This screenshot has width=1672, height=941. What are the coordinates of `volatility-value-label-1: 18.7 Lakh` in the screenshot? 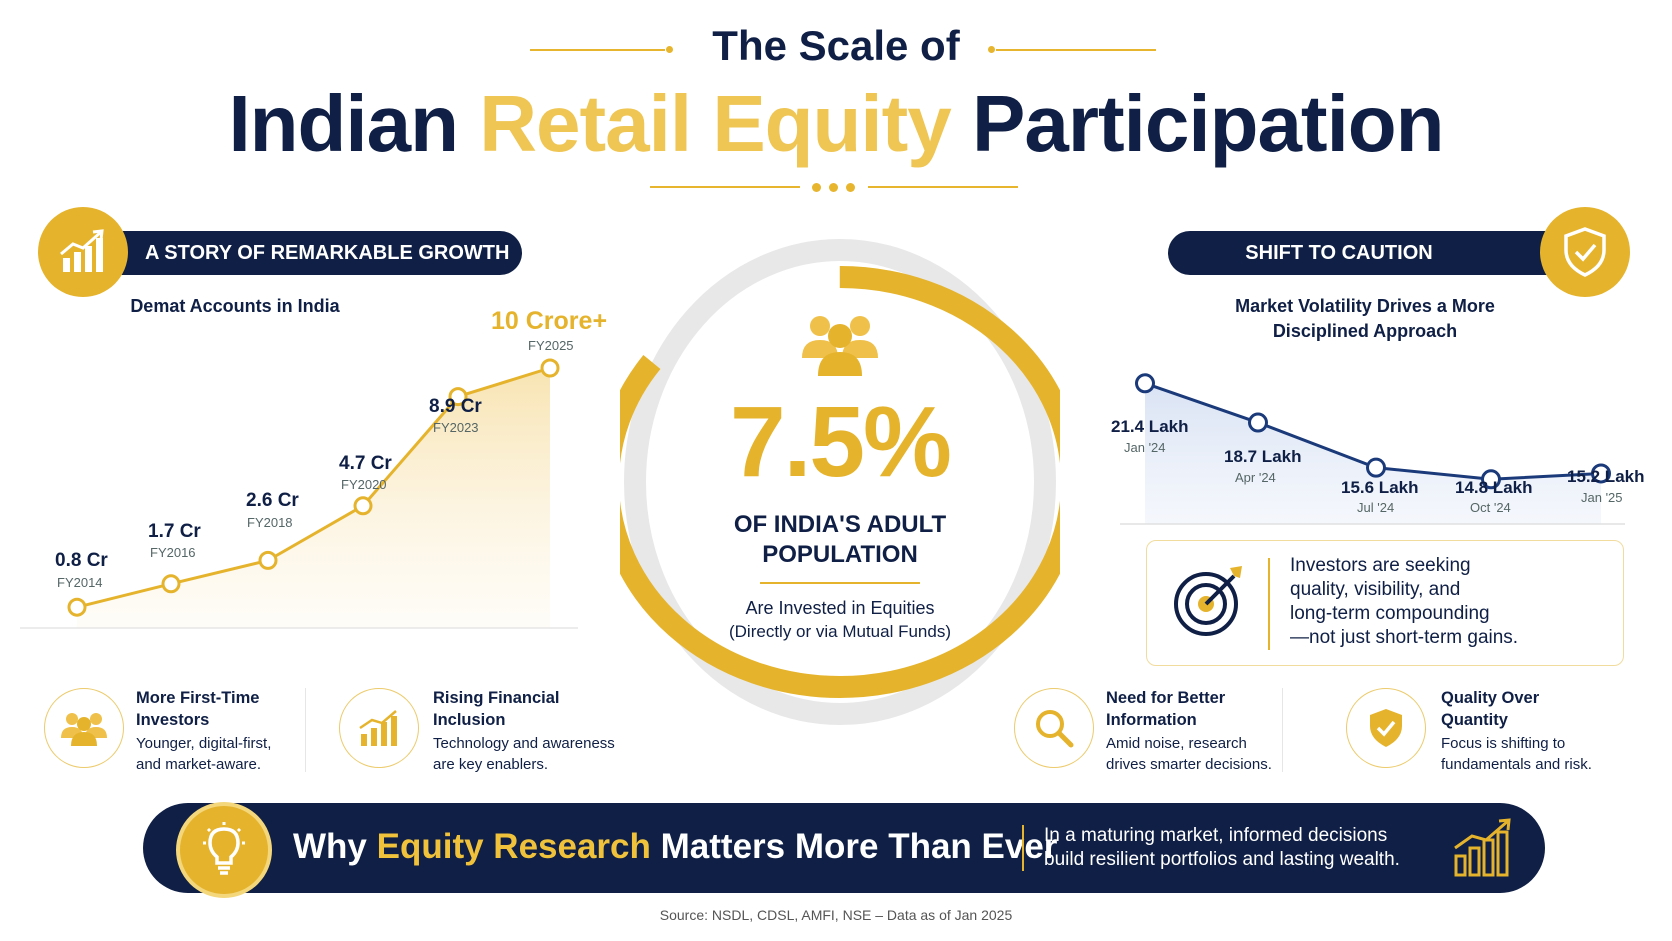 It's located at (1263, 456).